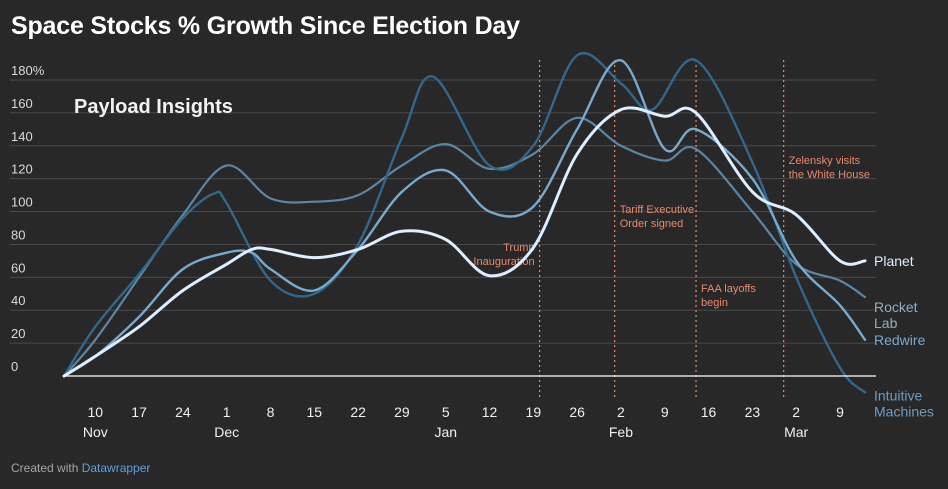 This screenshot has height=489, width=948. Describe the element at coordinates (577, 412) in the screenshot. I see `x-tick-label: 26` at that location.